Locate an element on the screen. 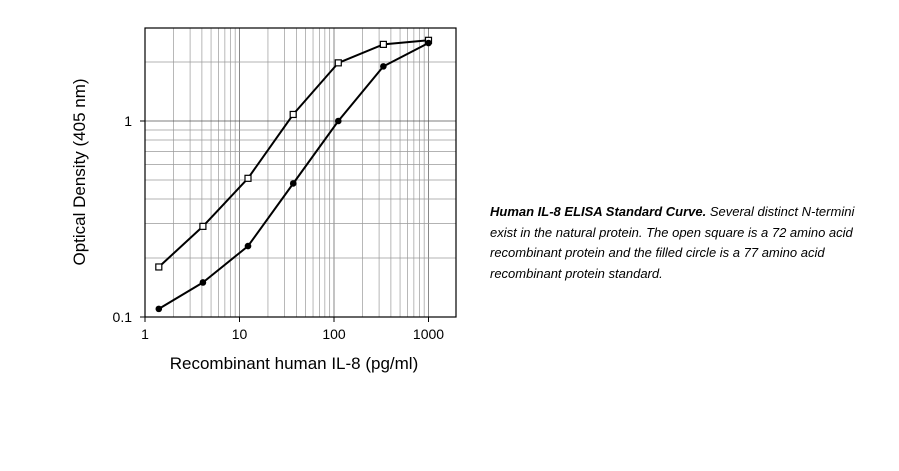 This screenshot has width=899, height=471. series-line is located at coordinates (293, 153).